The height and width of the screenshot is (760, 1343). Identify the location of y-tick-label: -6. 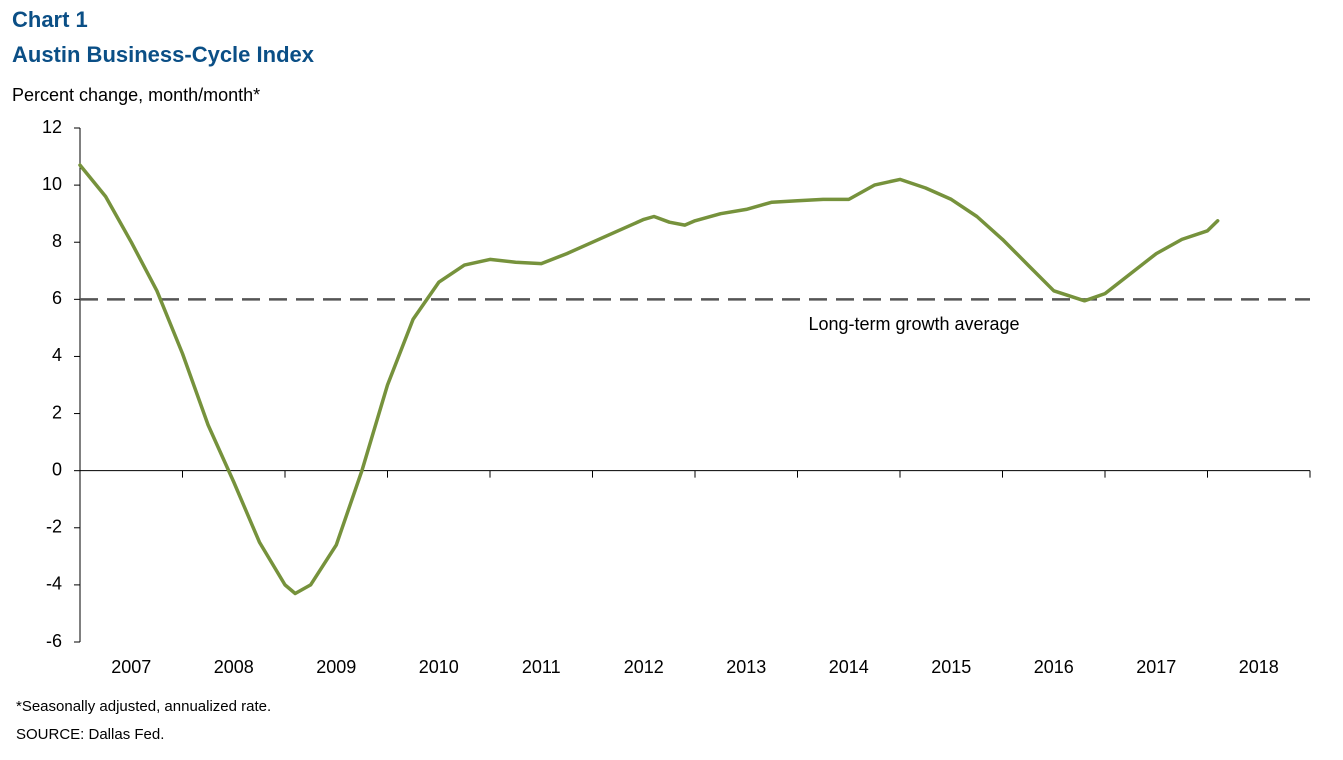
(54, 641).